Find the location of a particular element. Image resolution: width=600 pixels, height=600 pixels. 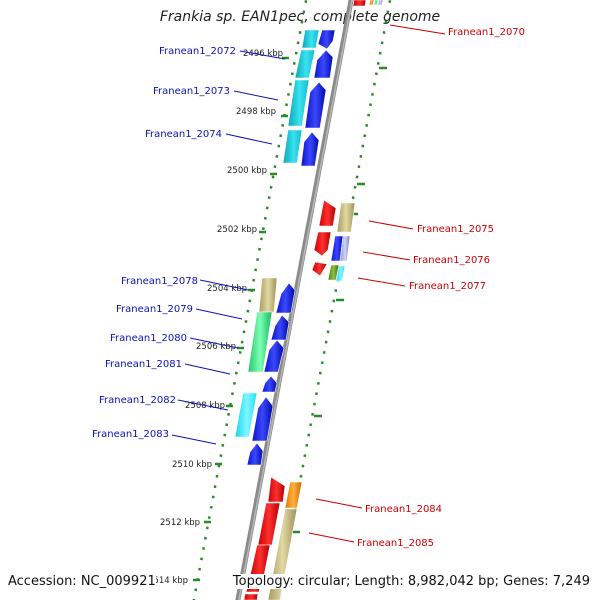

tick-label: 2512 kbp is located at coordinates (180, 523).